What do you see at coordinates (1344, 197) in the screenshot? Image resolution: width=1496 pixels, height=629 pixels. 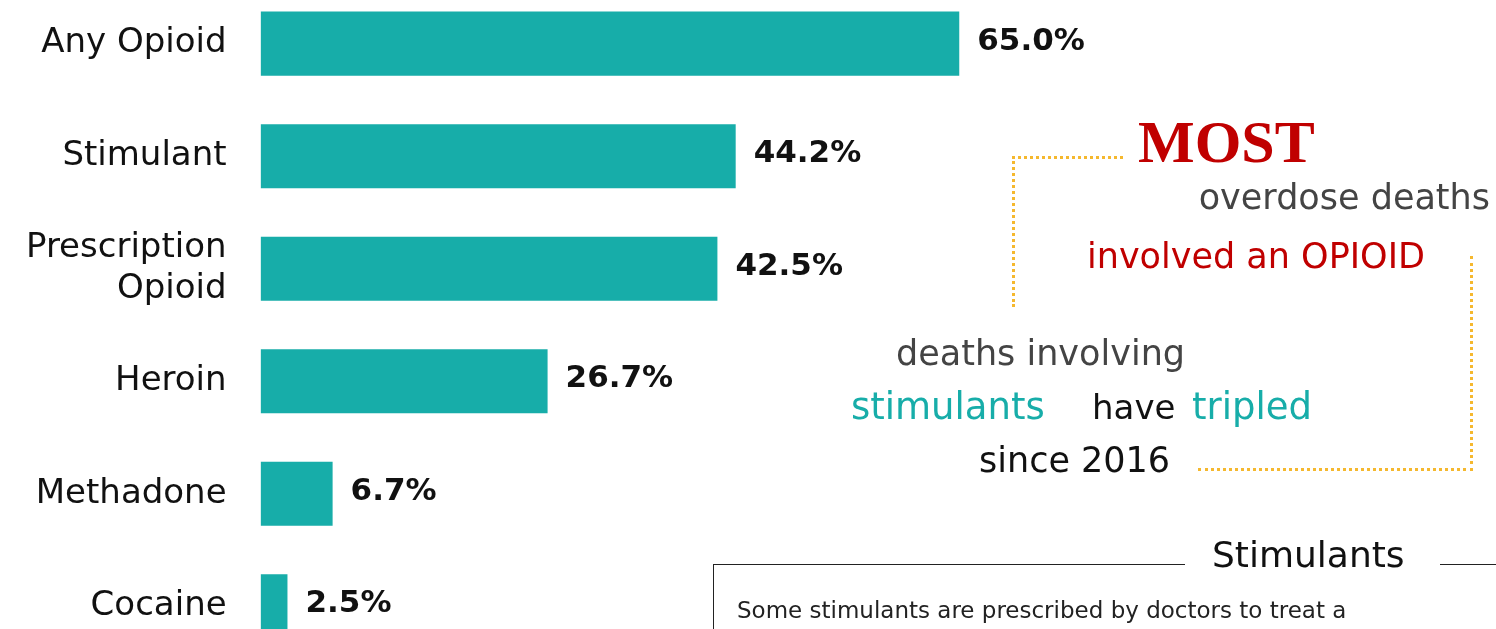 I see `text: overdose deaths` at bounding box center [1344, 197].